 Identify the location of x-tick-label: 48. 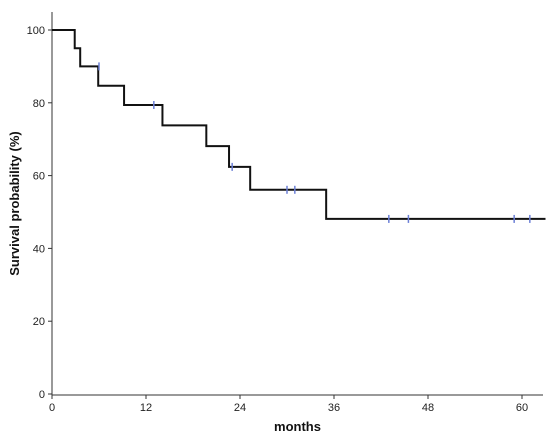
(428, 408).